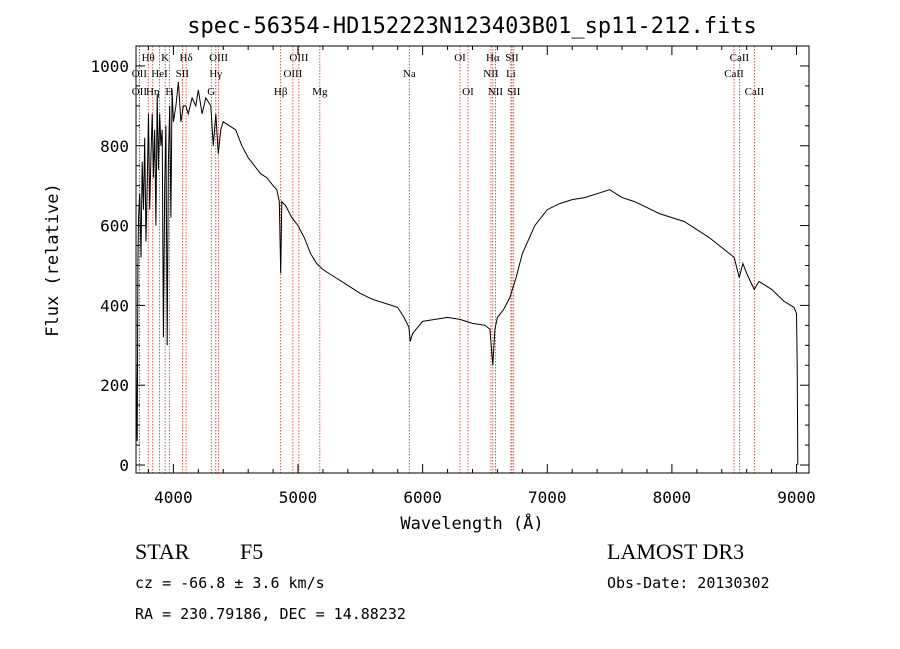  What do you see at coordinates (230, 583) in the screenshot?
I see `redshift-text: cz = -66.8 ± 3.6 km/s` at bounding box center [230, 583].